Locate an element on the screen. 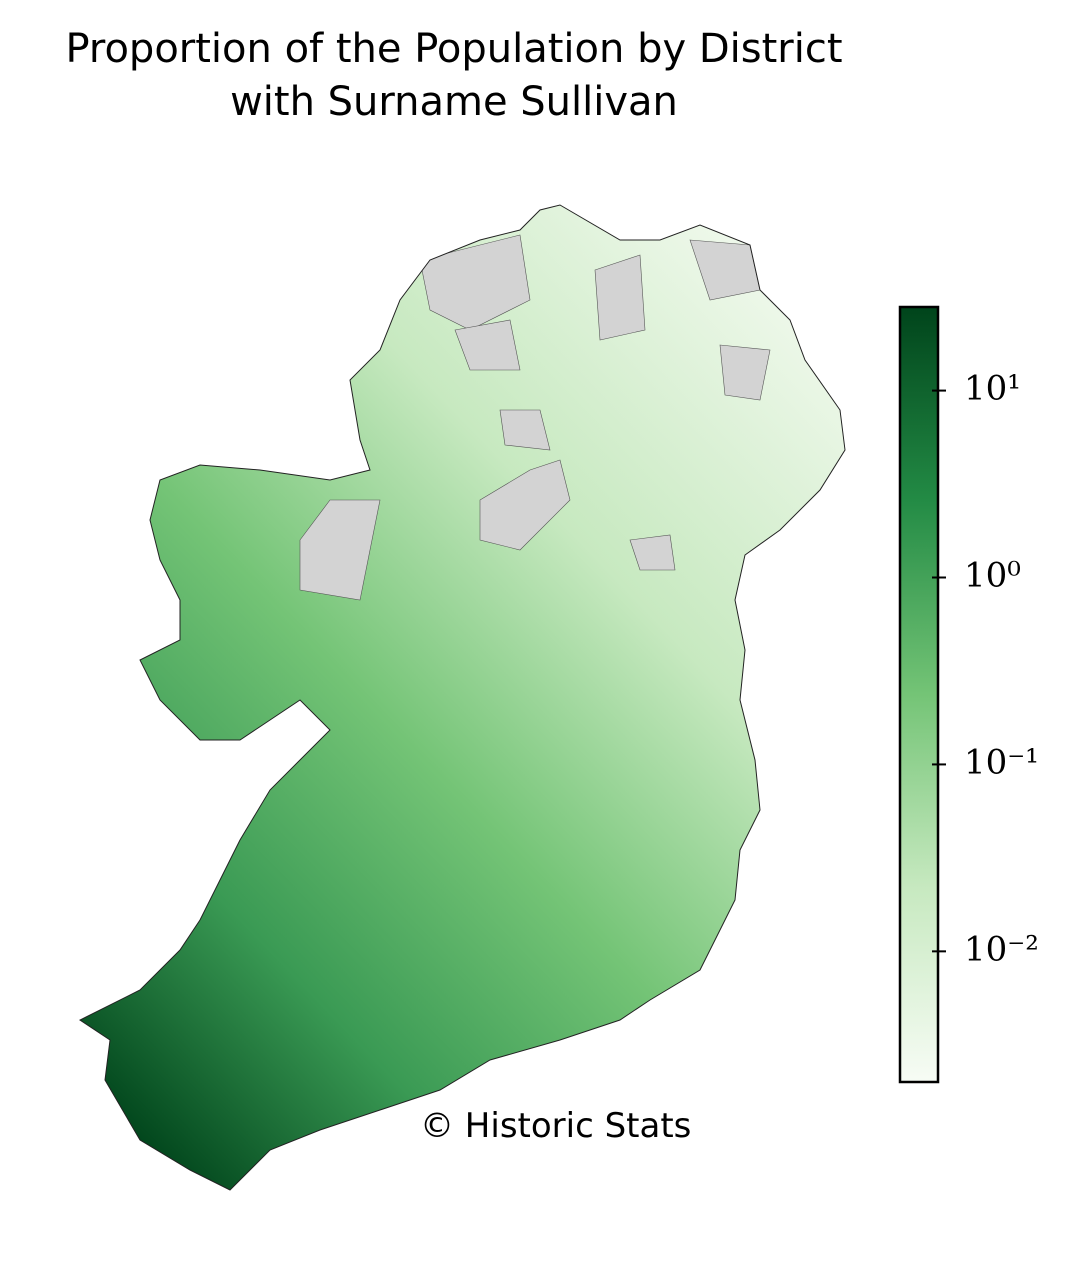  colorbar-tick-label: 10⁻² is located at coordinates (1001, 949).